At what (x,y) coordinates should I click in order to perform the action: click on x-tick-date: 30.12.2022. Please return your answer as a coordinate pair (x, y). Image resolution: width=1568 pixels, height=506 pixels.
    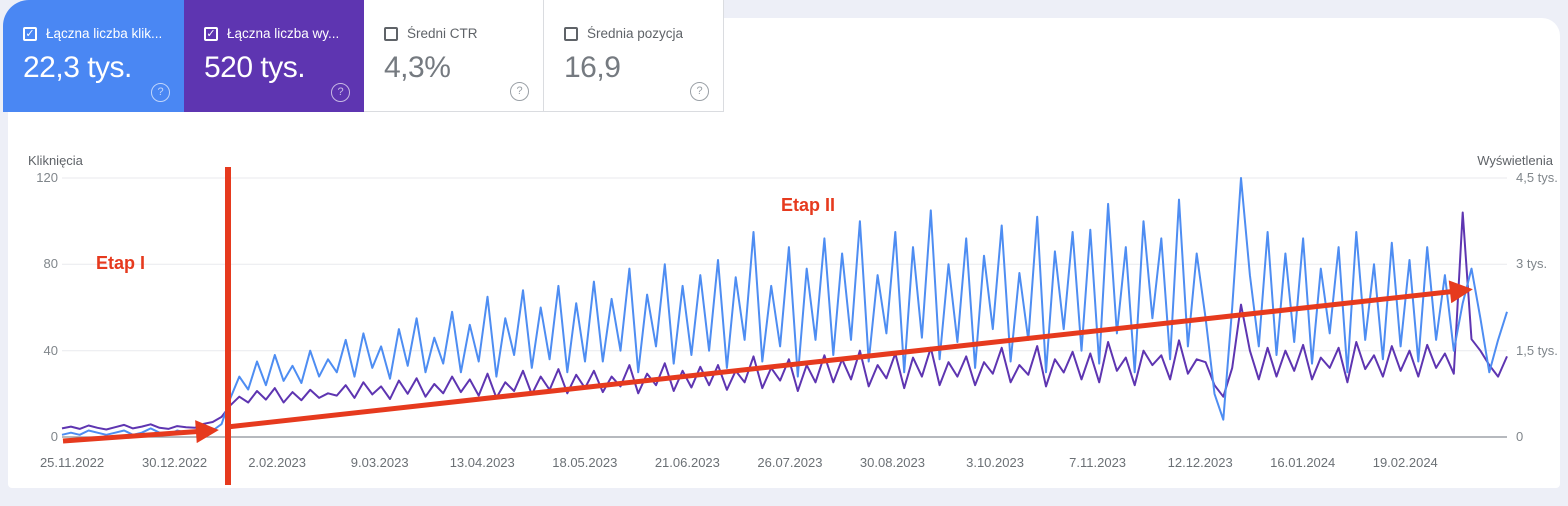
    Looking at the image, I should click on (175, 462).